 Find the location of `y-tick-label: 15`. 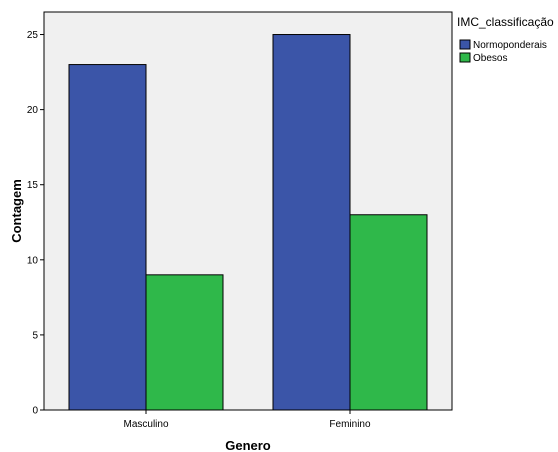

y-tick-label: 15 is located at coordinates (33, 185).